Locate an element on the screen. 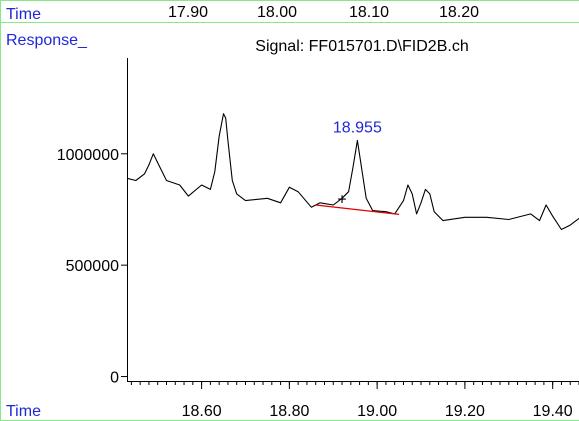 The height and width of the screenshot is (421, 579). x-tick-label-3: 19.20 is located at coordinates (465, 411).